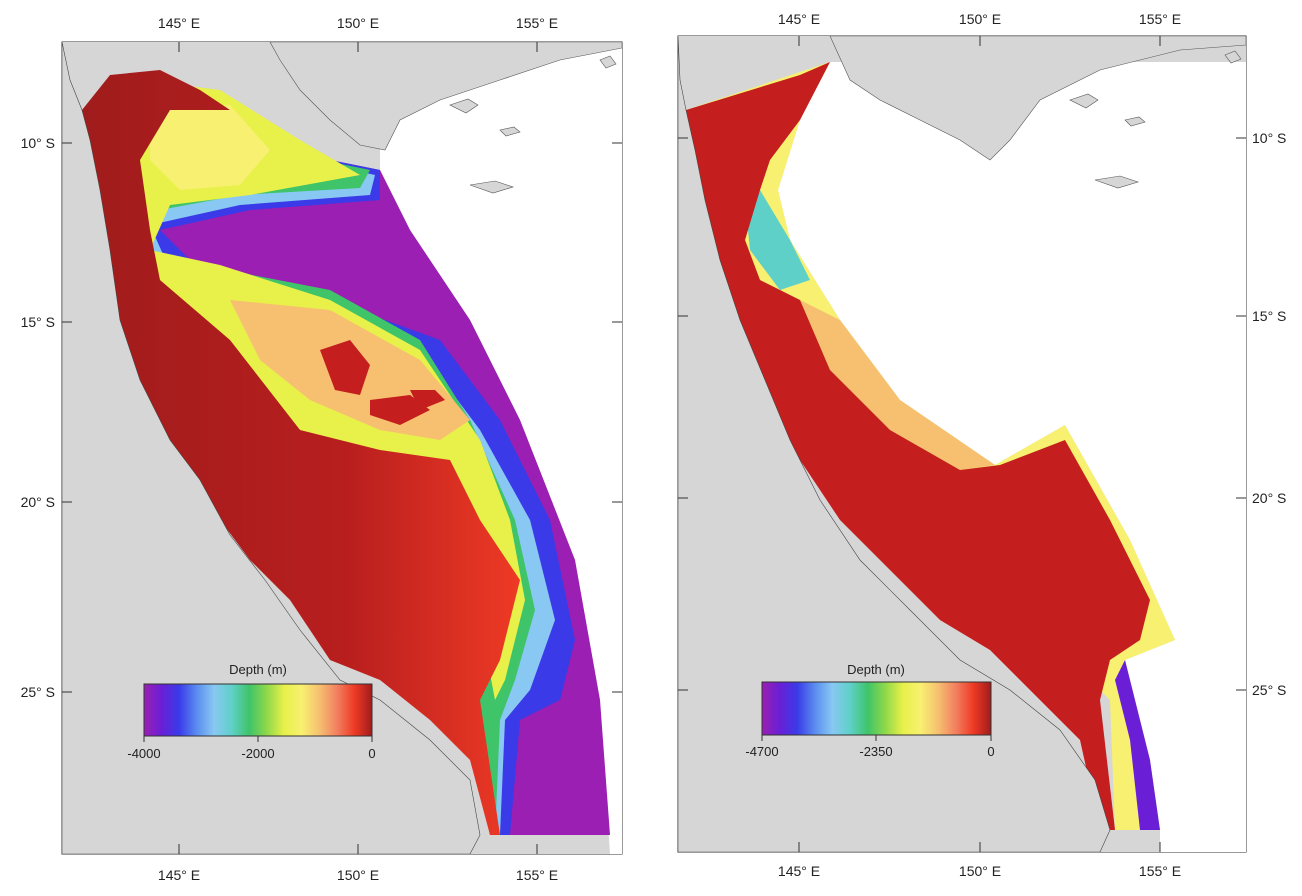 This screenshot has height=896, width=1302. I want to click on right-colorbar-tick-max: 0, so click(990, 751).